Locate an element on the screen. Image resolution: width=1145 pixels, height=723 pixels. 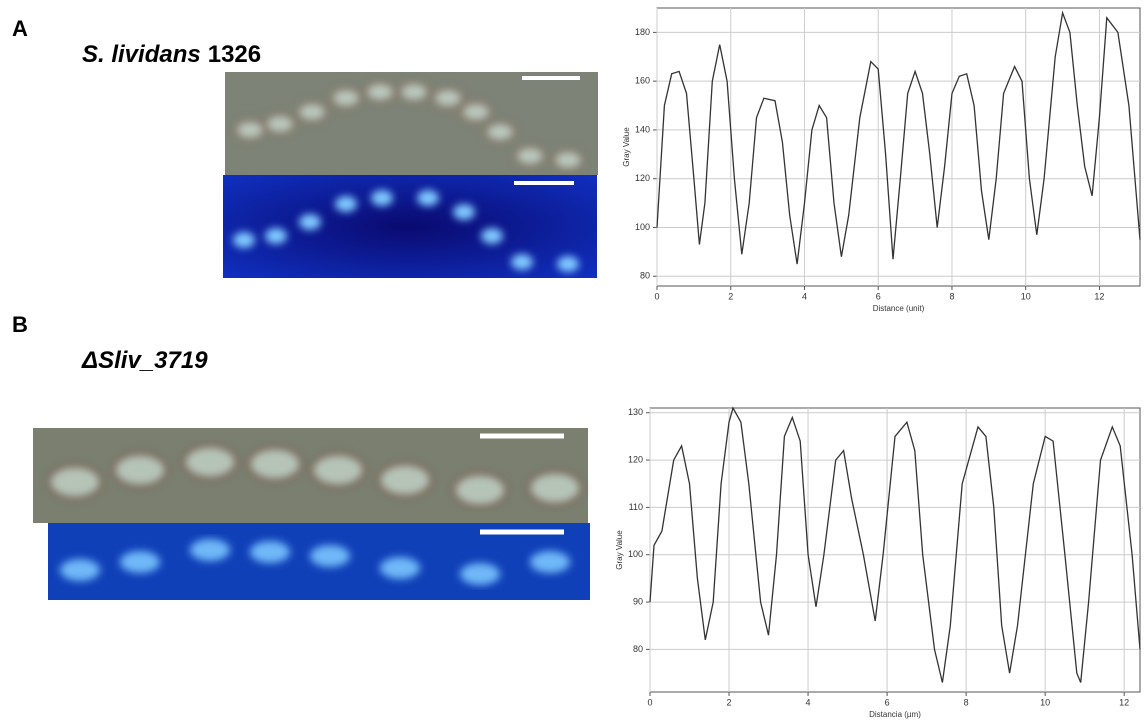
panel-title: ΔSliv_3719 is located at coordinates (144, 360).